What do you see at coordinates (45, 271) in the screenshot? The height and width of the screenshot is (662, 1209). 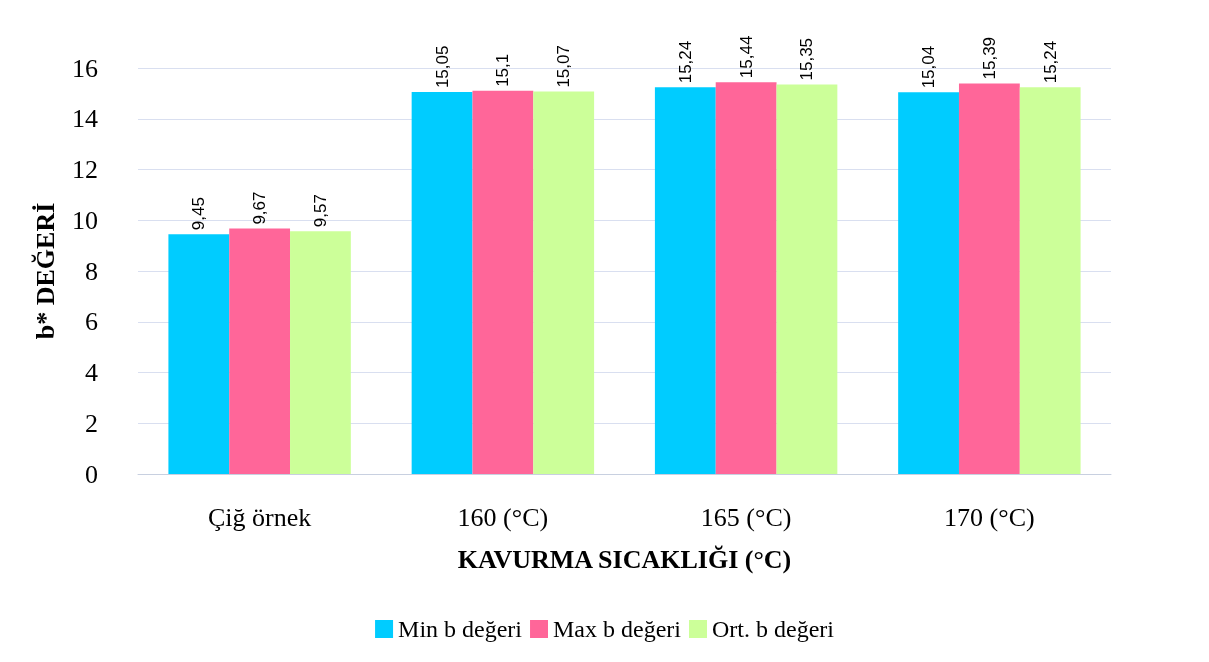 I see `y-axis-title: b* DEĞERİ` at bounding box center [45, 271].